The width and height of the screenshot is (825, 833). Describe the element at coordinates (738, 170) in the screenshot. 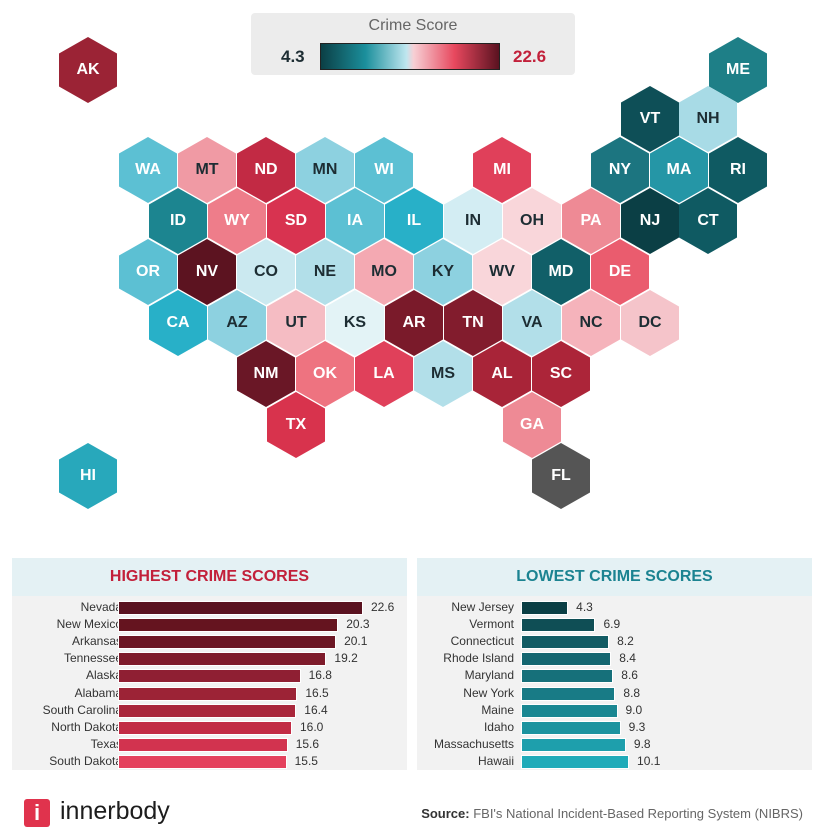

I see `state-hex-ri: RI` at that location.